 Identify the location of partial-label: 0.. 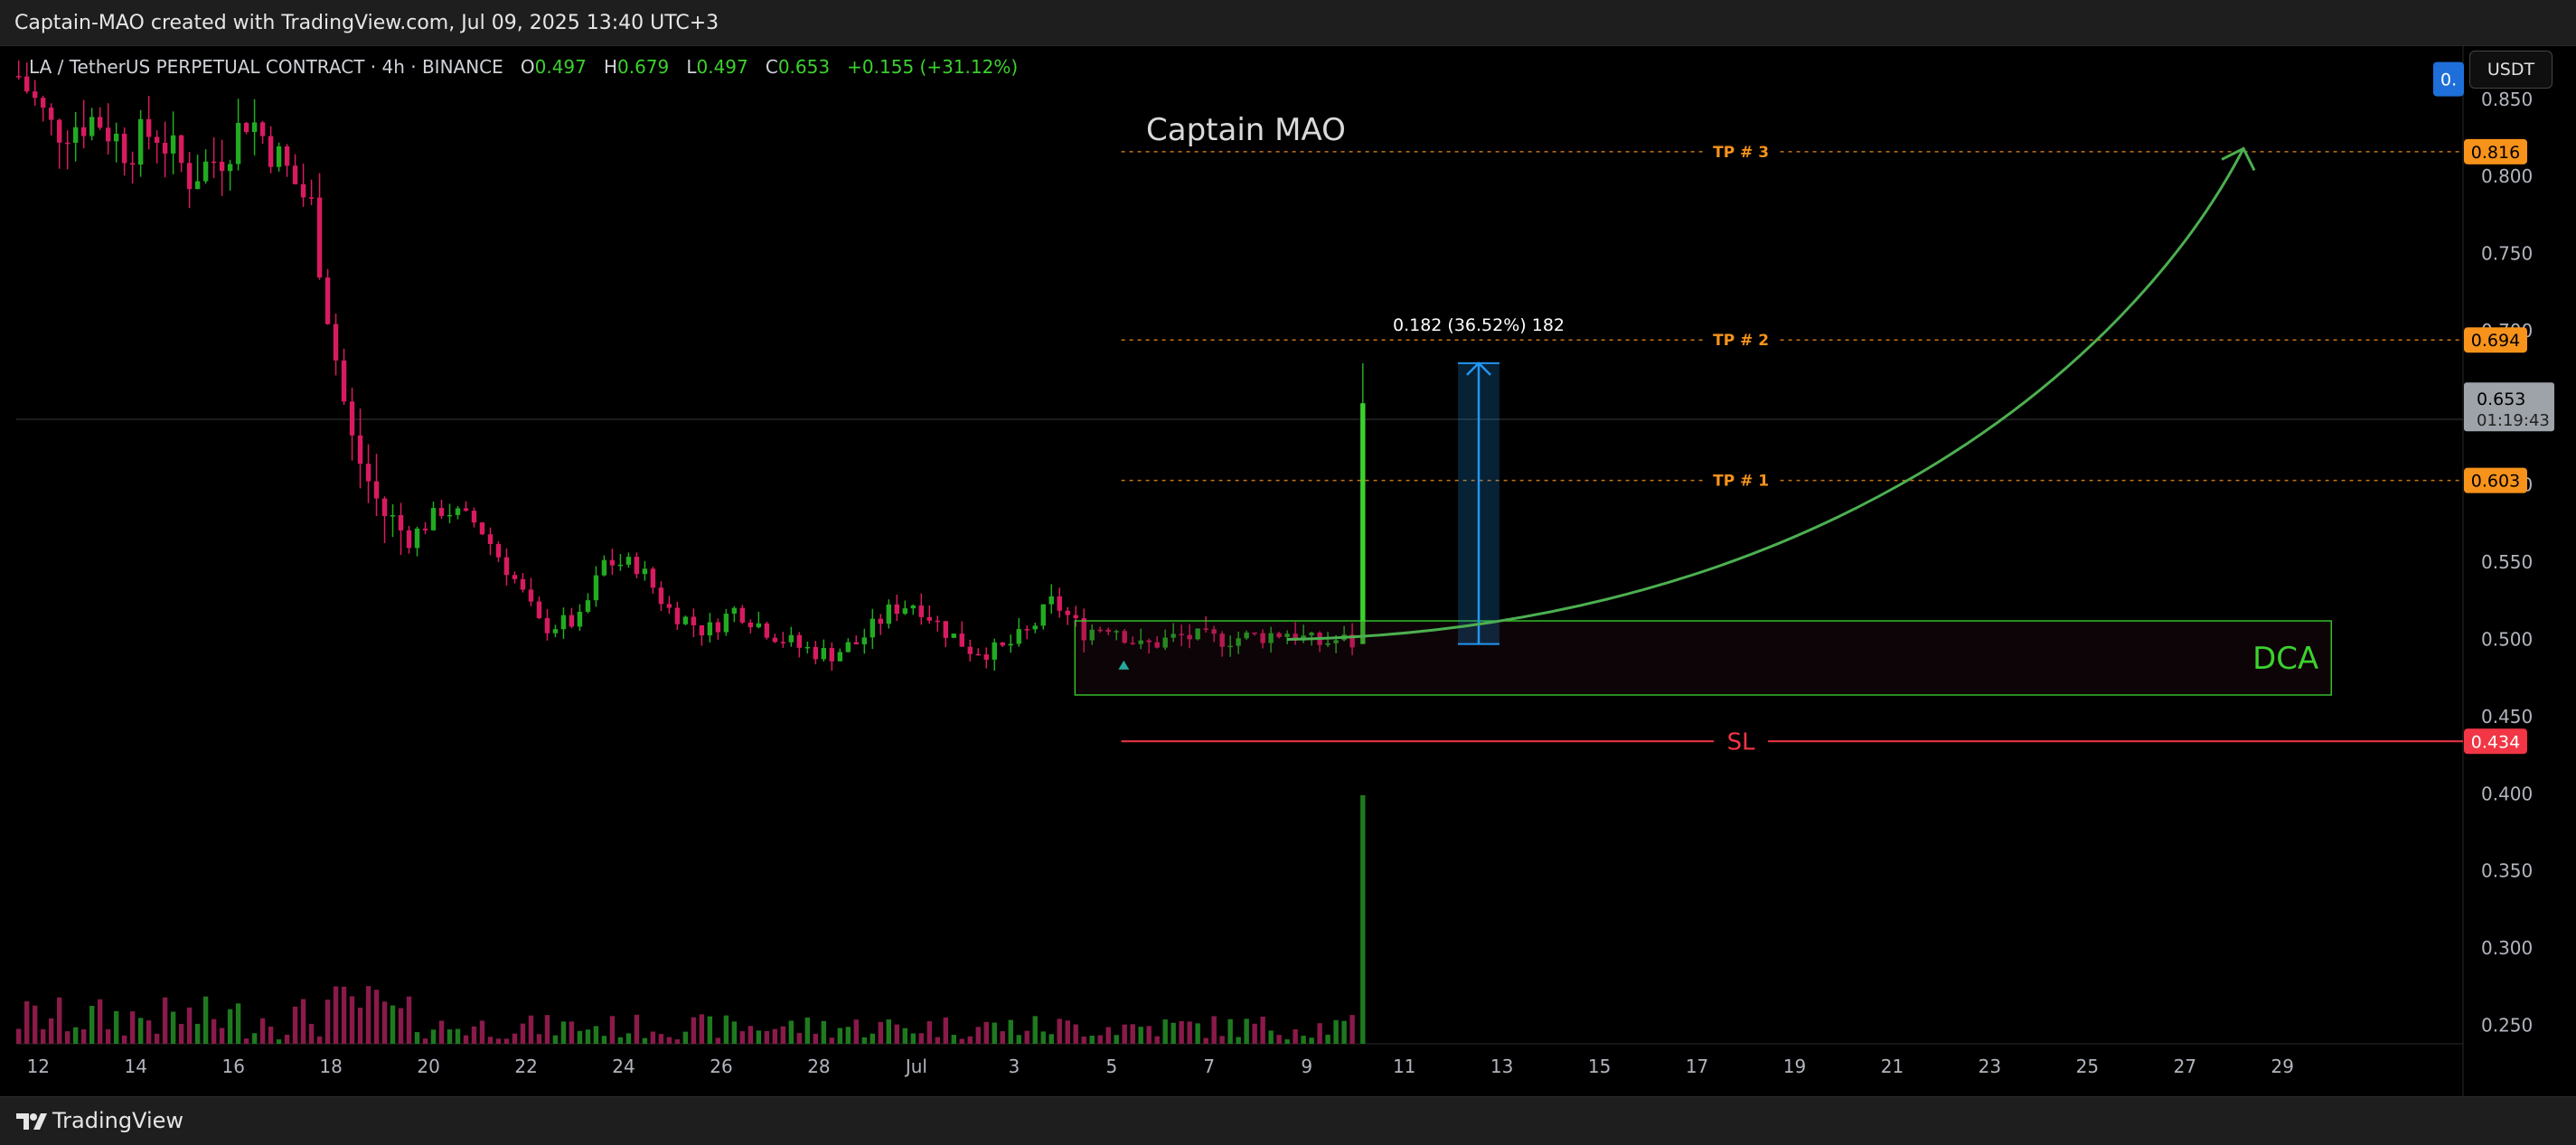
(2449, 80).